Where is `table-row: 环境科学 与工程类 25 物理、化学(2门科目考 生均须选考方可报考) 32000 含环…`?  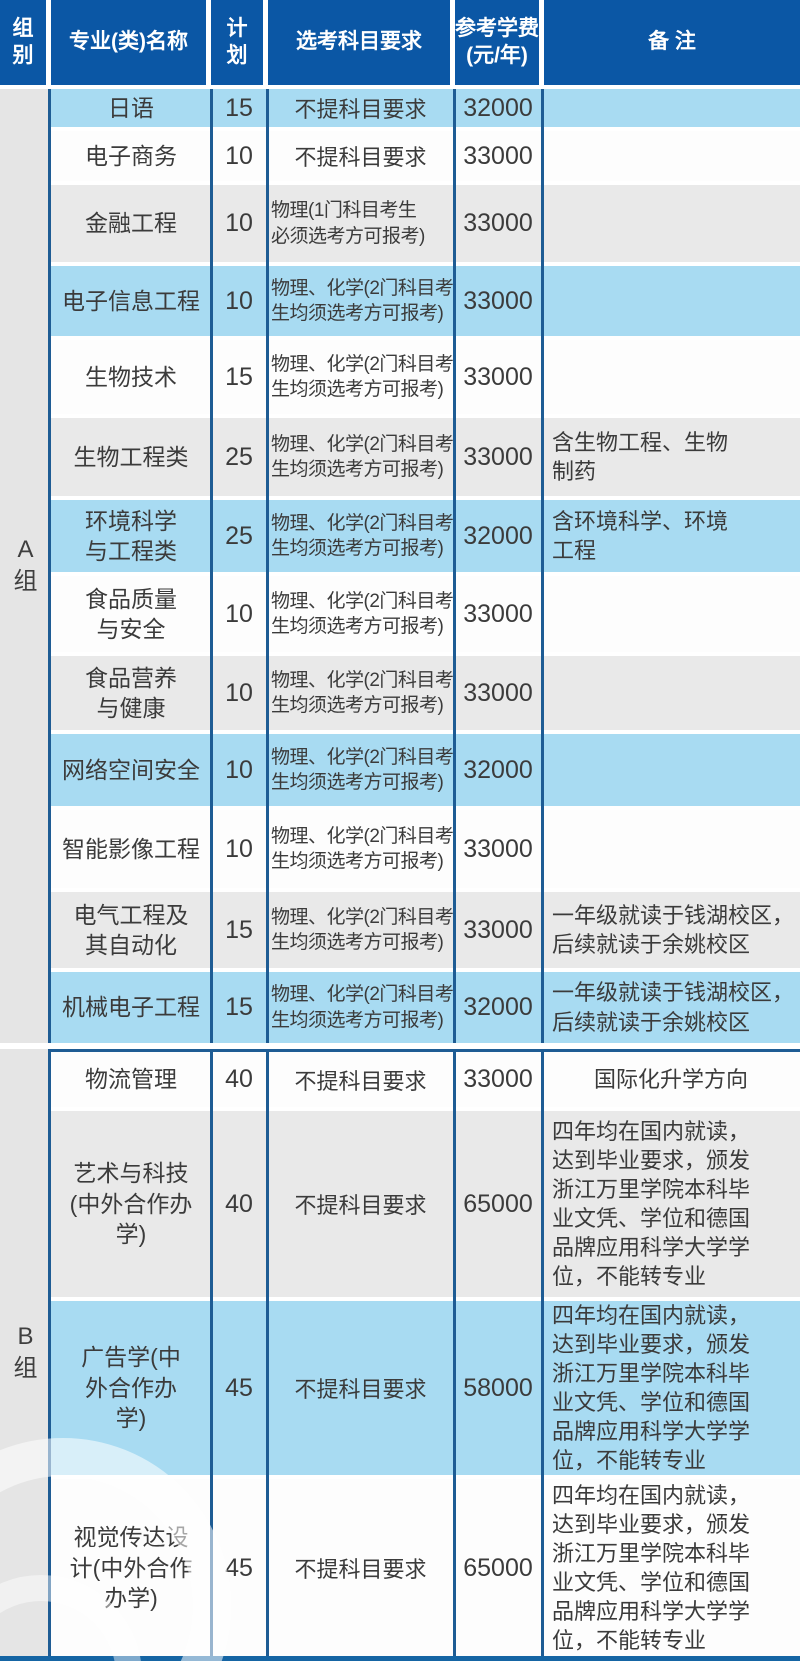 table-row: 环境科学 与工程类 25 物理、化学(2门科目考 生均须选考方可报考) 32000 含环… is located at coordinates (425, 536).